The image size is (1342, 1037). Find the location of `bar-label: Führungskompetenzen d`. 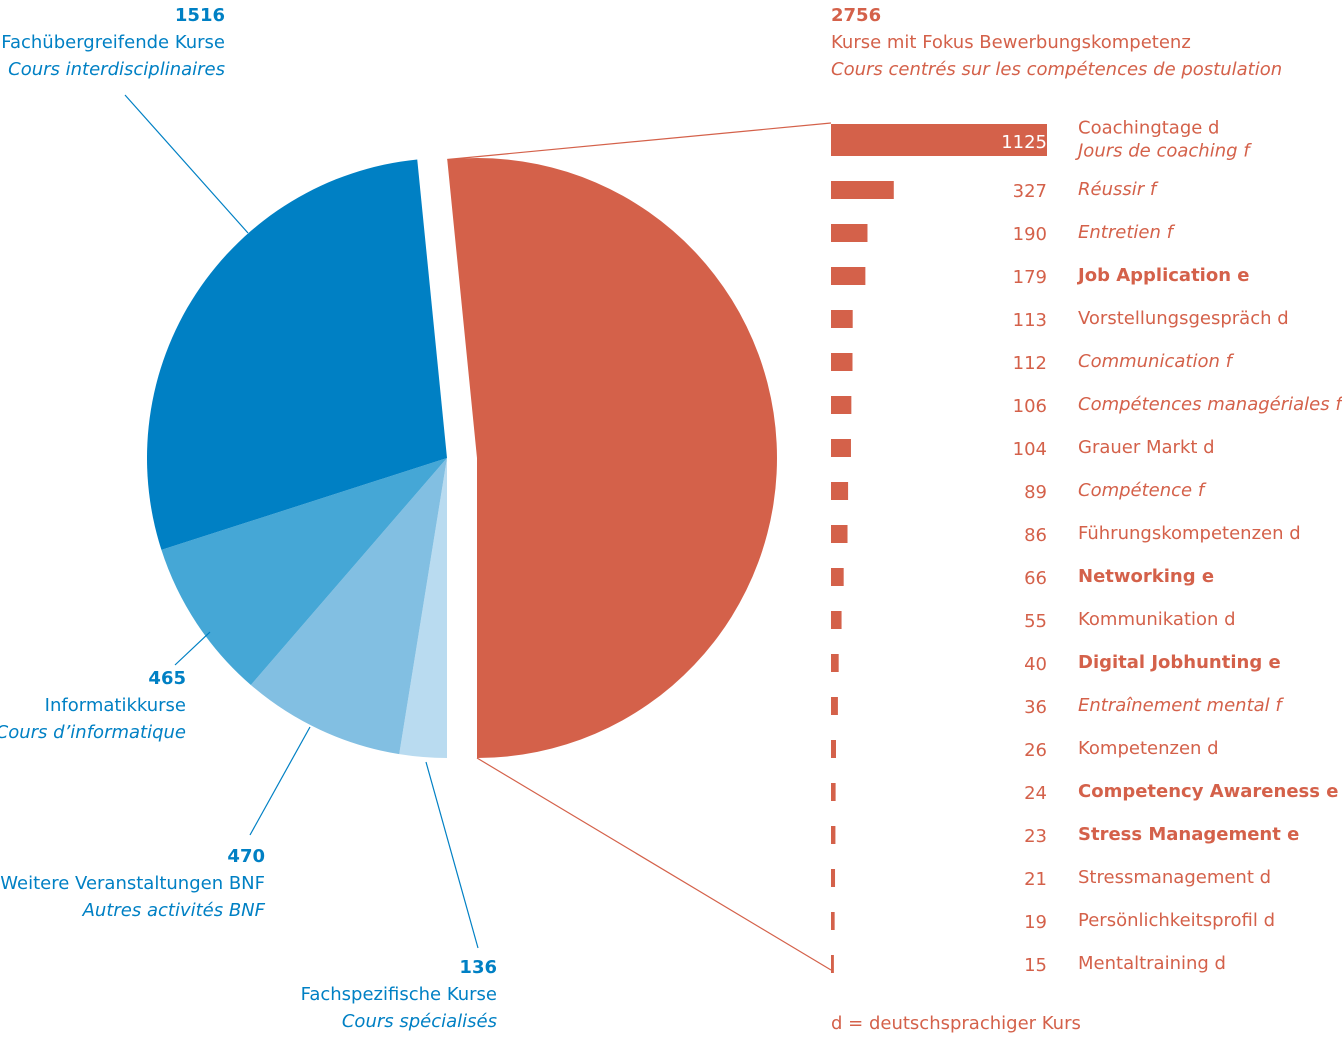

bar-label: Führungskompetenzen d is located at coordinates (1189, 533).